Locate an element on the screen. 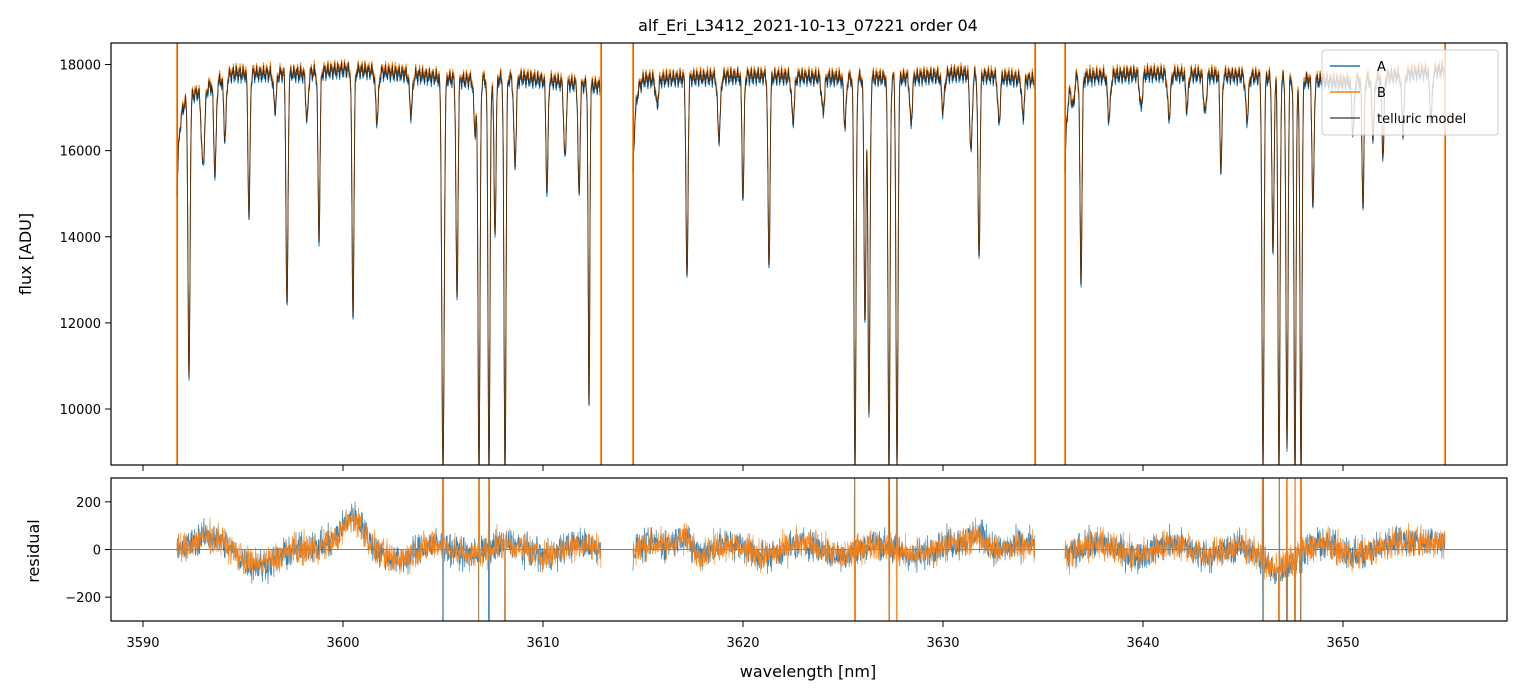  residual-x-tick-label: 3600 is located at coordinates (342, 643).